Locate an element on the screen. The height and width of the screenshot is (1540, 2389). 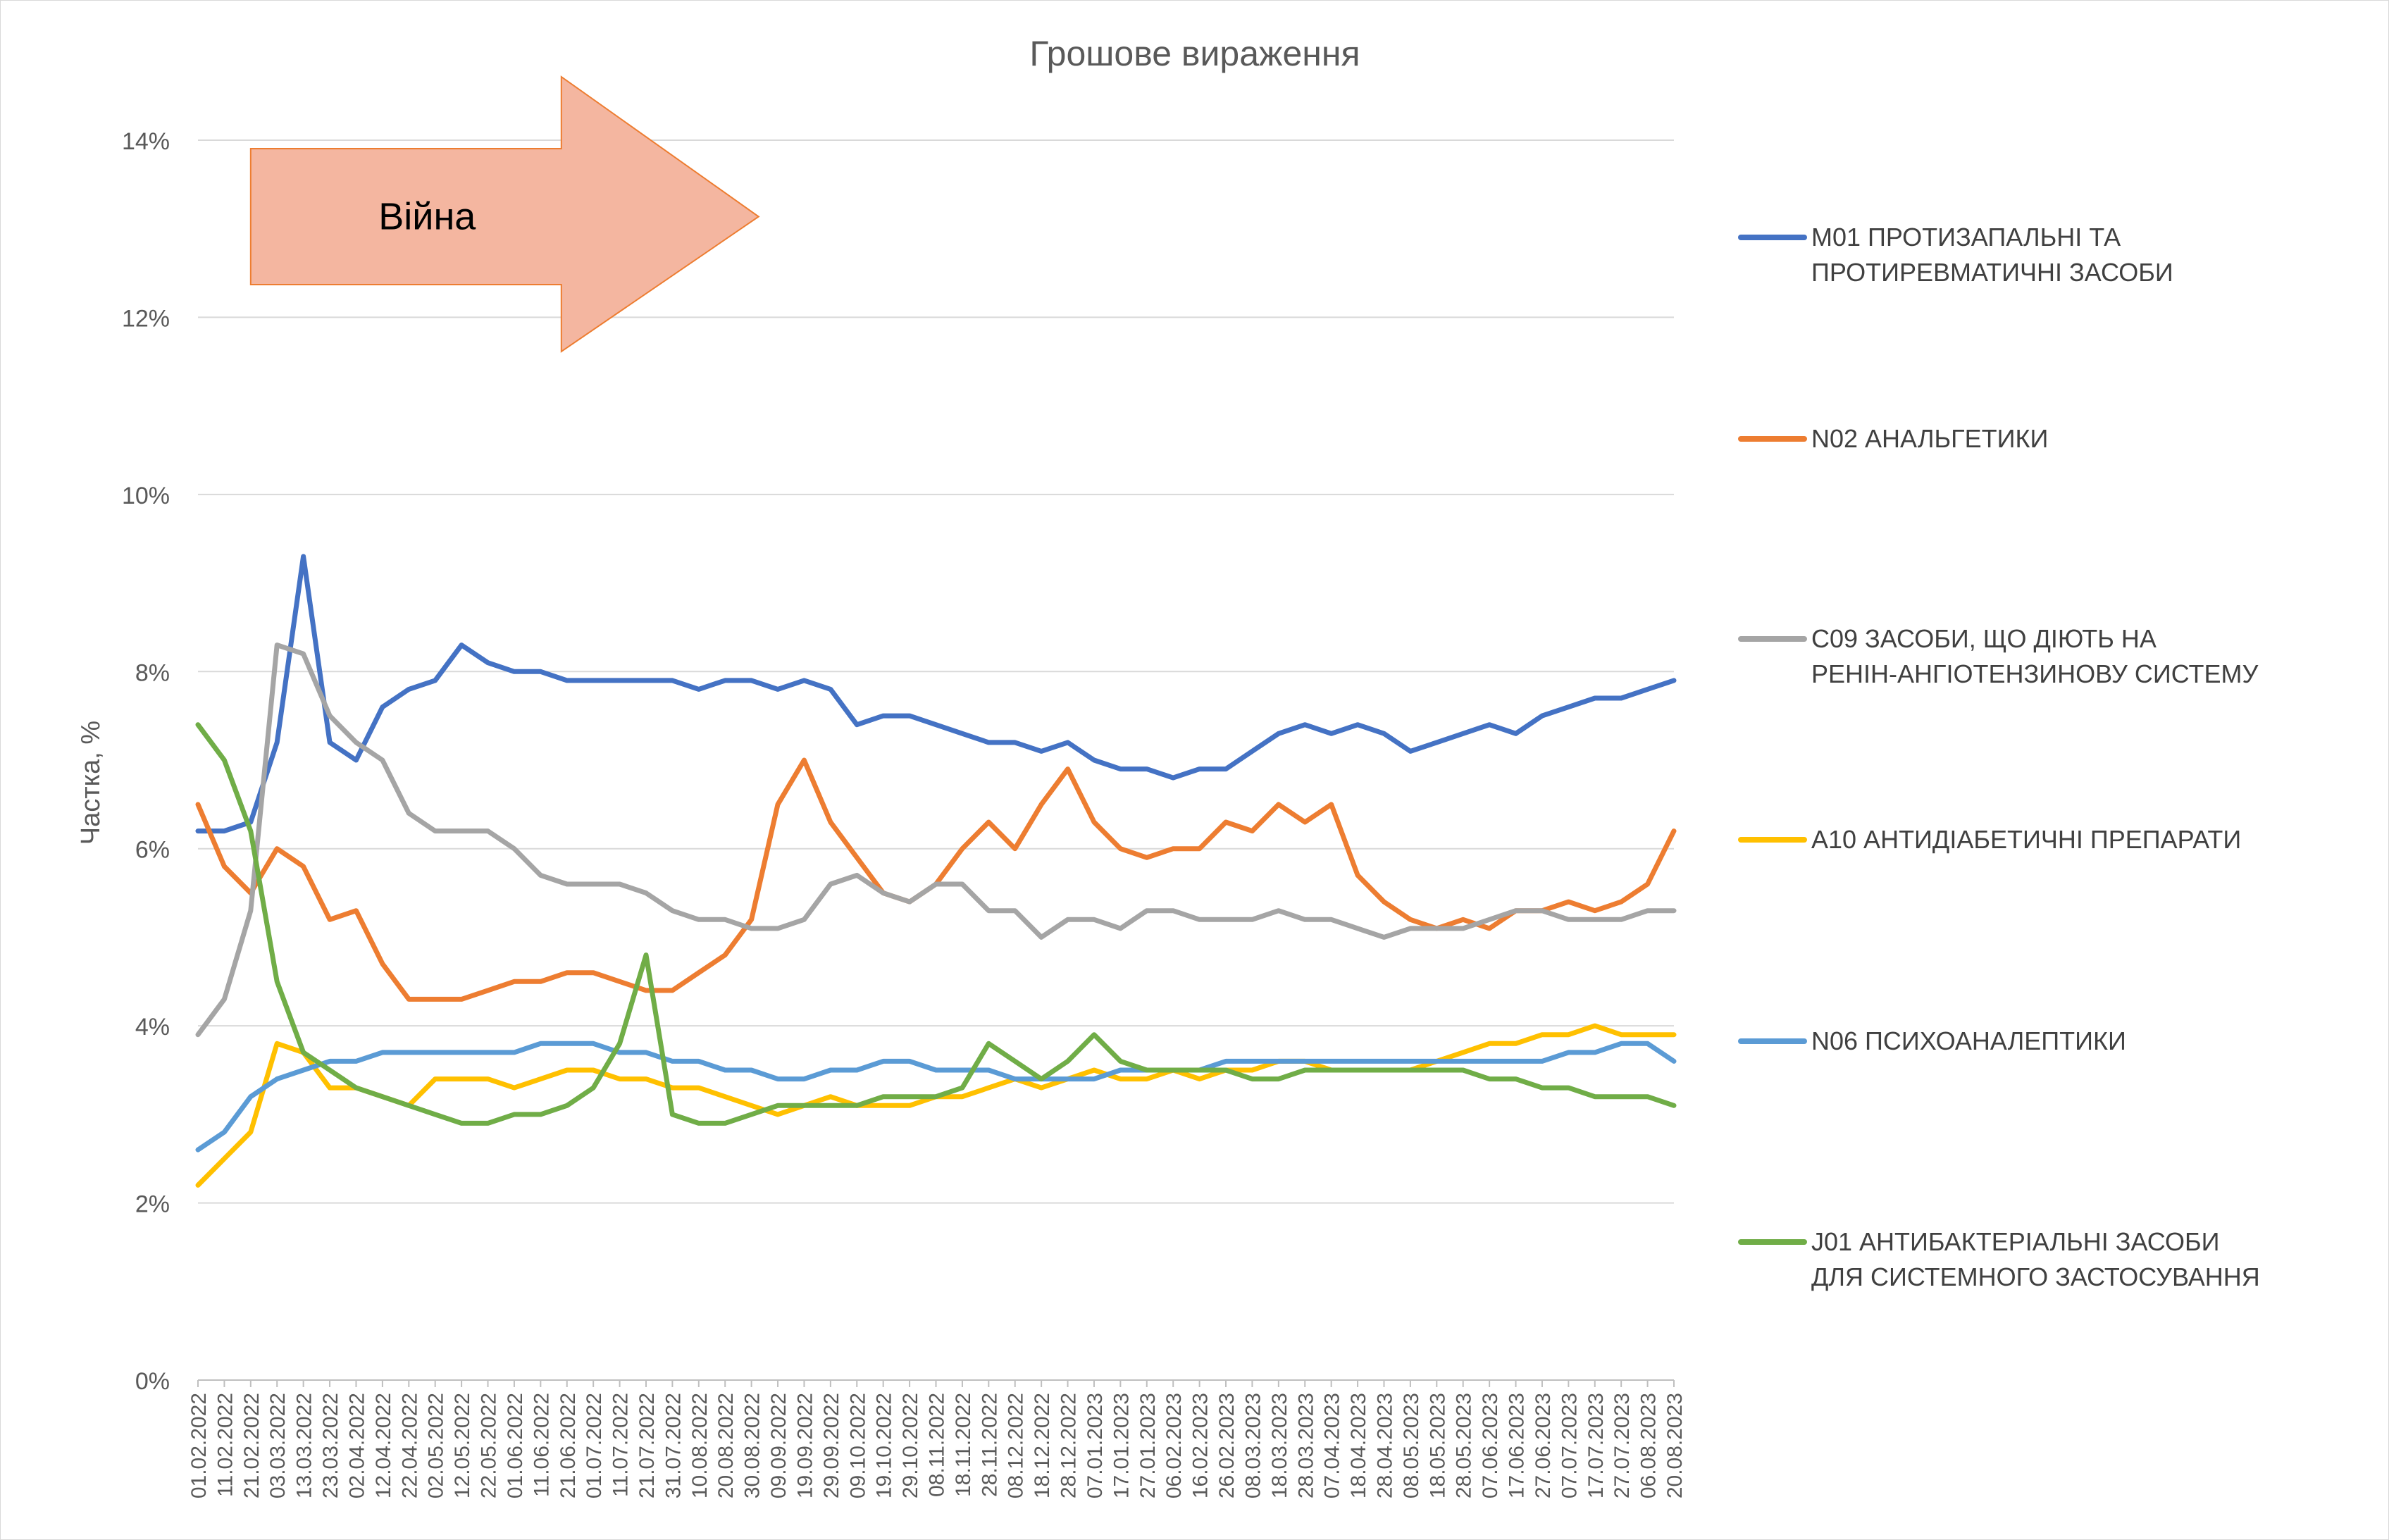
x-tick-label: 07.07.2023 is located at coordinates (1569, 1445).